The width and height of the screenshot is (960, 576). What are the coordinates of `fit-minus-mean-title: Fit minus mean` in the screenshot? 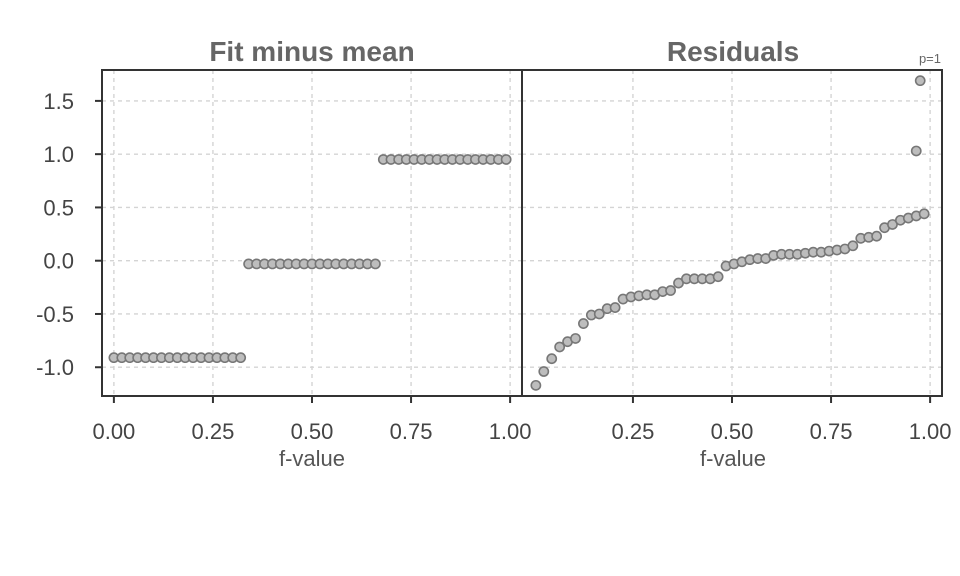 It's located at (311, 51).